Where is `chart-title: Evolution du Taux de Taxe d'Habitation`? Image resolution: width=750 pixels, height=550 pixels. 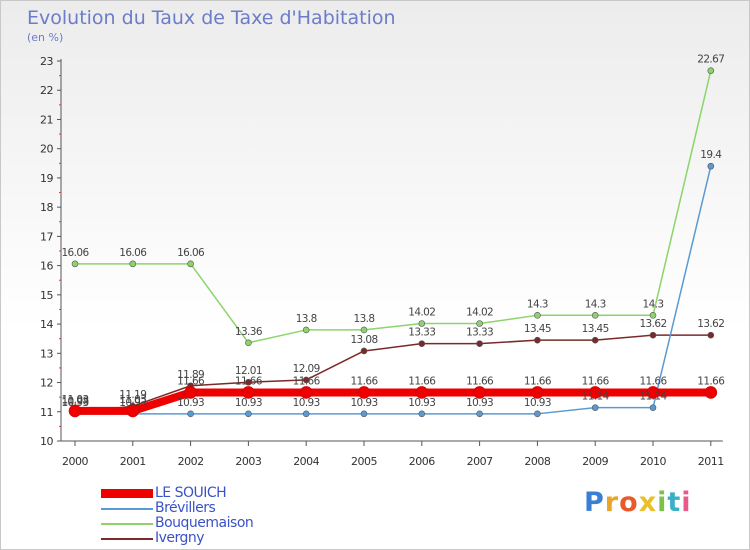
chart-title: Evolution du Taux de Taxe d'Habitation is located at coordinates (211, 18).